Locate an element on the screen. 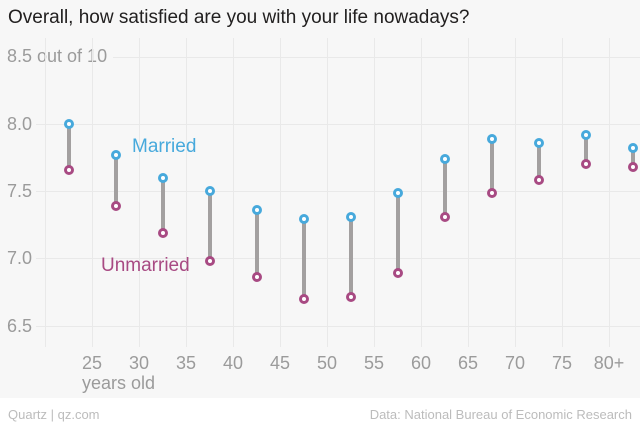 The height and width of the screenshot is (430, 640). y-tick-label: 8.0 is located at coordinates (20, 124).